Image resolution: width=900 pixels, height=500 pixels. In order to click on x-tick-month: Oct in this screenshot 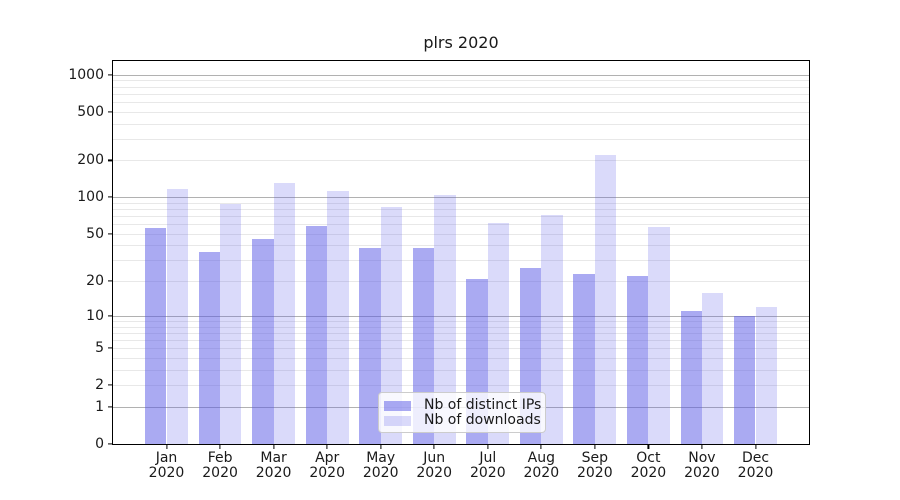, I will do `click(648, 458)`.